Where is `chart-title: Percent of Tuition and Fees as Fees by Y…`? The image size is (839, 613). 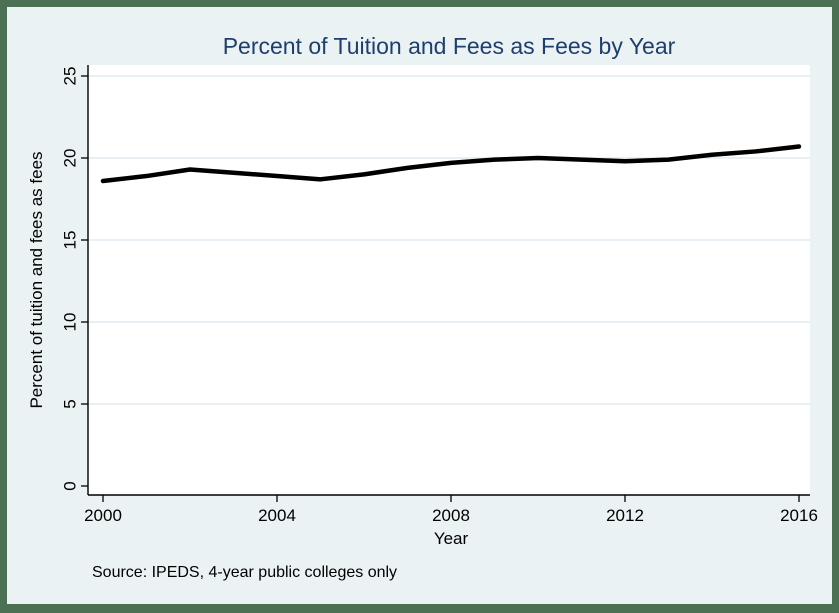
chart-title: Percent of Tuition and Fees as Fees by Y… is located at coordinates (449, 46).